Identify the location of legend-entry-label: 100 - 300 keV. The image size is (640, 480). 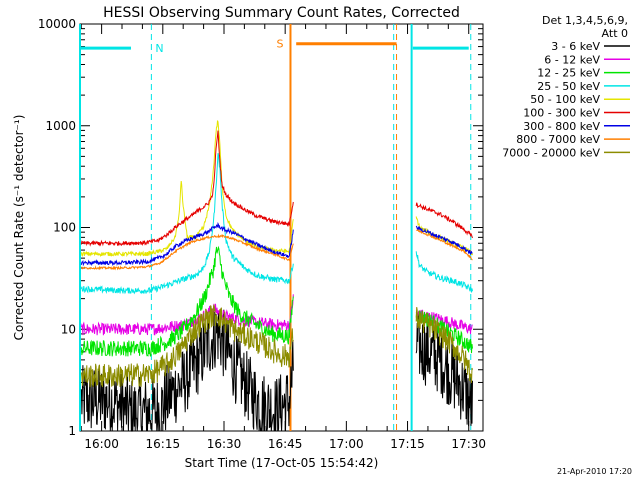
(561, 113).